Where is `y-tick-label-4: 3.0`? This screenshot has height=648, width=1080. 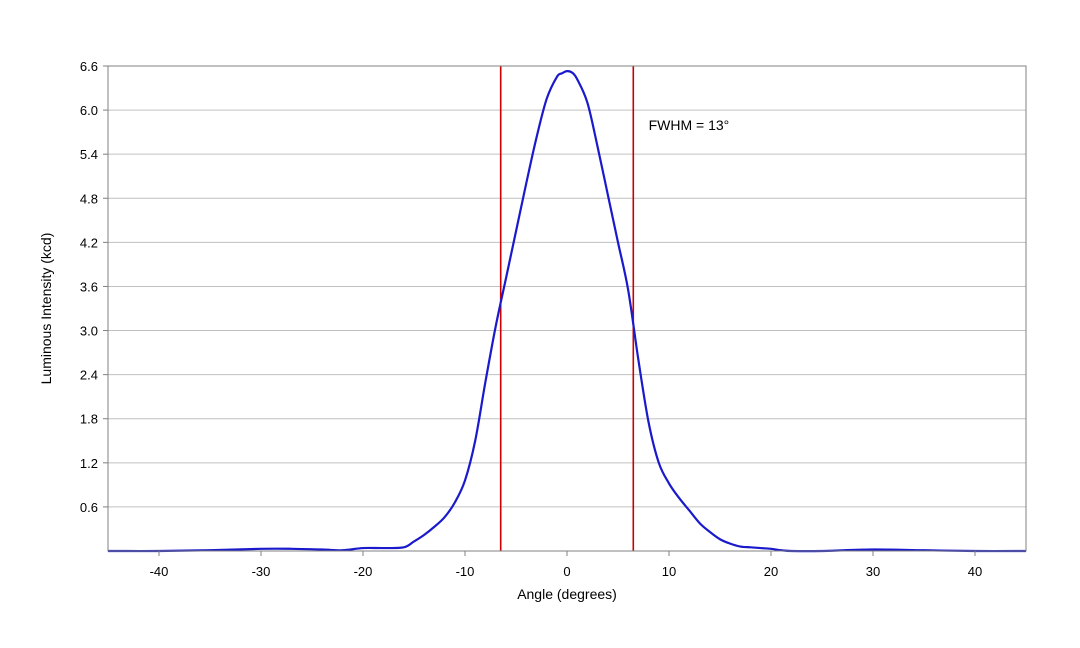 y-tick-label-4: 3.0 is located at coordinates (89, 331).